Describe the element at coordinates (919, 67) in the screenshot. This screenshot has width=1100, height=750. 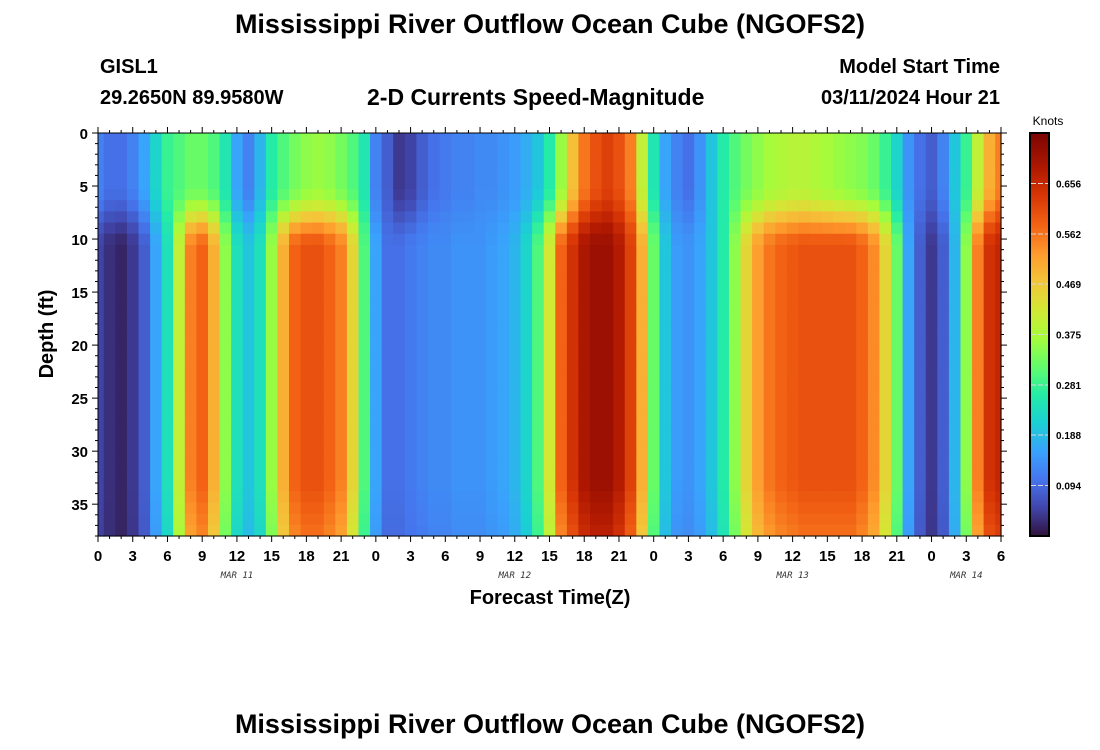
I see `model-start-label: Model Start Time` at that location.